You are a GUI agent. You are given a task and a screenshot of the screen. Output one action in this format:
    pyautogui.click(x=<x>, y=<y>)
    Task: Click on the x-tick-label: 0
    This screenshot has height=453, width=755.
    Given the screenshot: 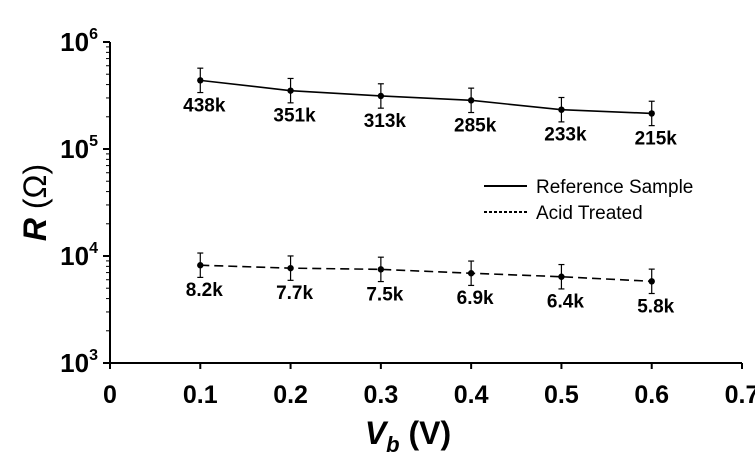 What is the action you would take?
    pyautogui.click(x=110, y=395)
    